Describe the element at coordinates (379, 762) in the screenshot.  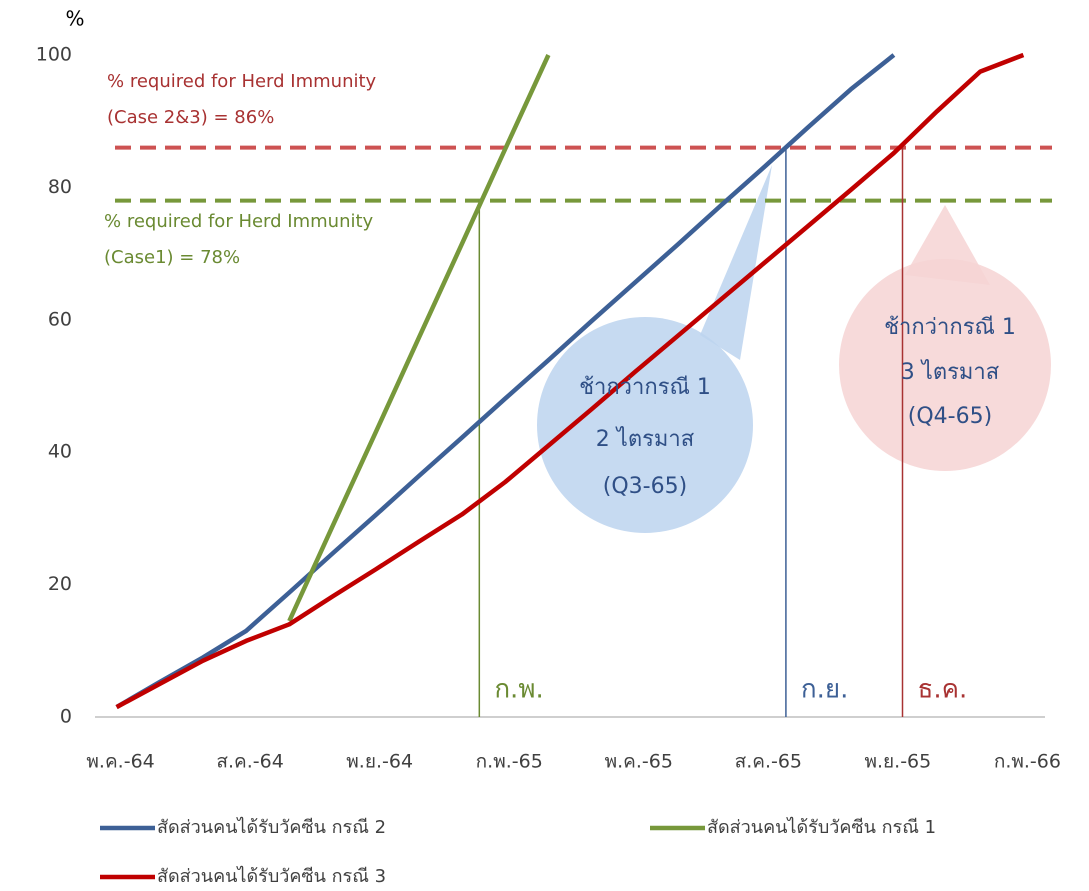
I see `x-tick-label: พ.ย.-64` at that location.